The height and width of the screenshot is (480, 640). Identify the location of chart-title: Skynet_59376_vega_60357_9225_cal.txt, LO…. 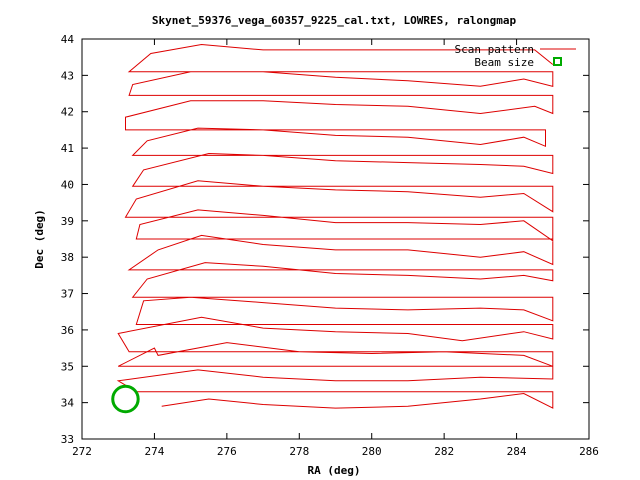
(334, 20).